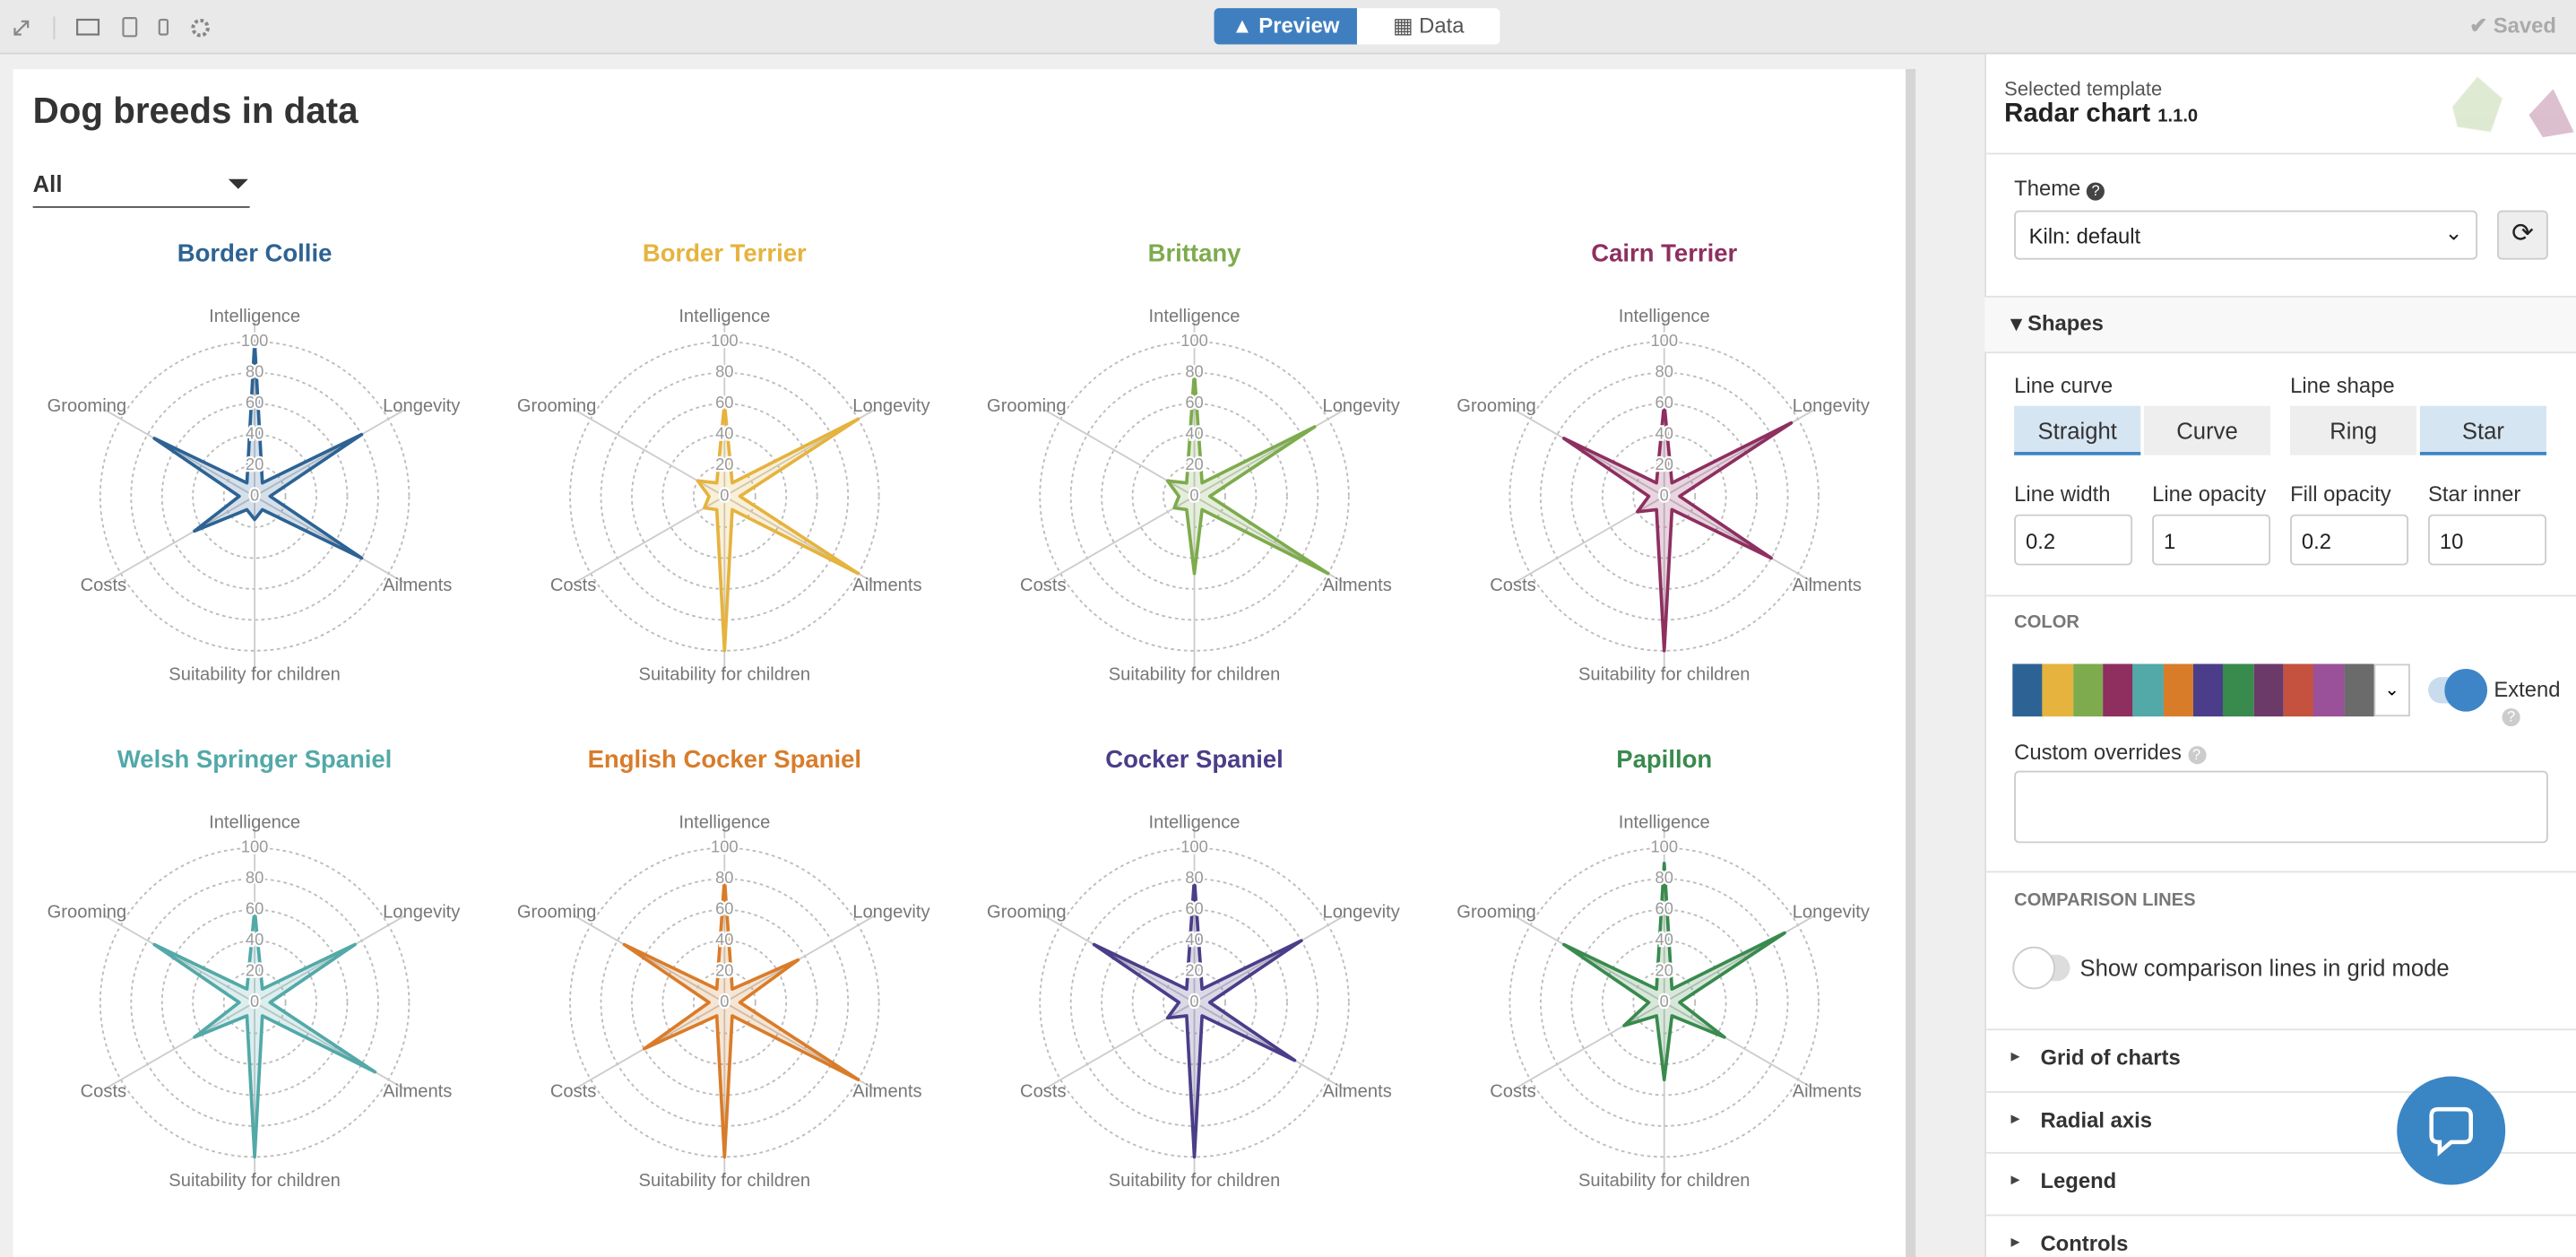  I want to click on help-icon: ?, so click(2511, 717).